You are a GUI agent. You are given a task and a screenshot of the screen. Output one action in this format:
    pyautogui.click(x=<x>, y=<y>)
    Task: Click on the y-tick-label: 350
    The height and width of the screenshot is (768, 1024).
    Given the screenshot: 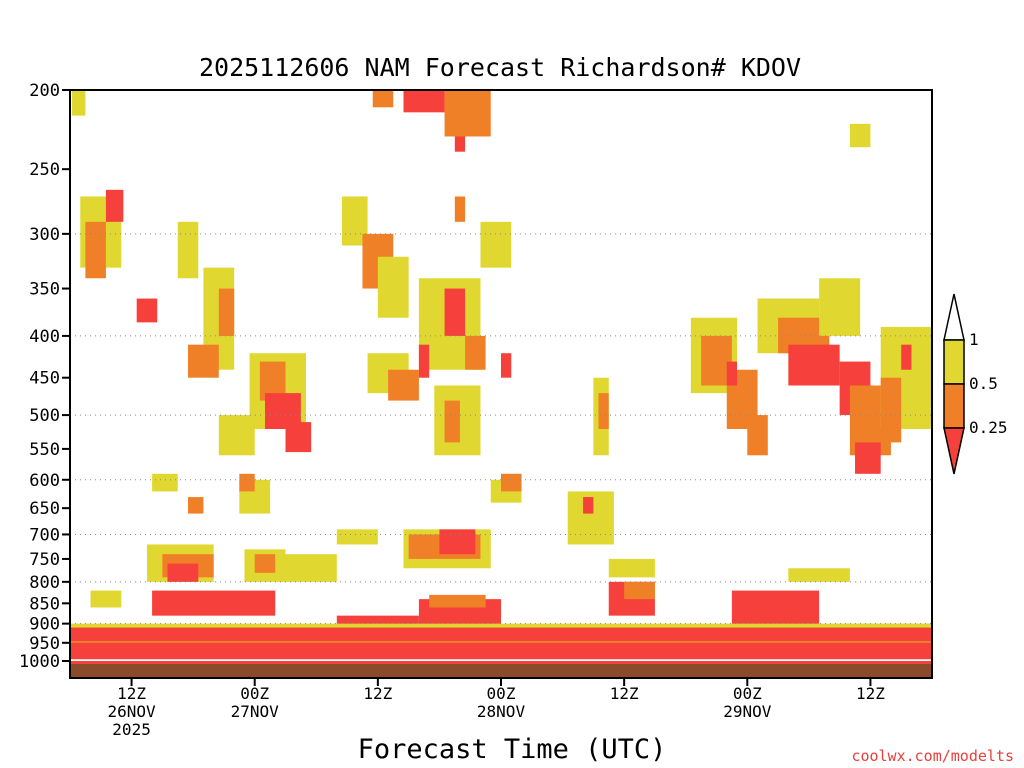 What is the action you would take?
    pyautogui.click(x=44, y=290)
    